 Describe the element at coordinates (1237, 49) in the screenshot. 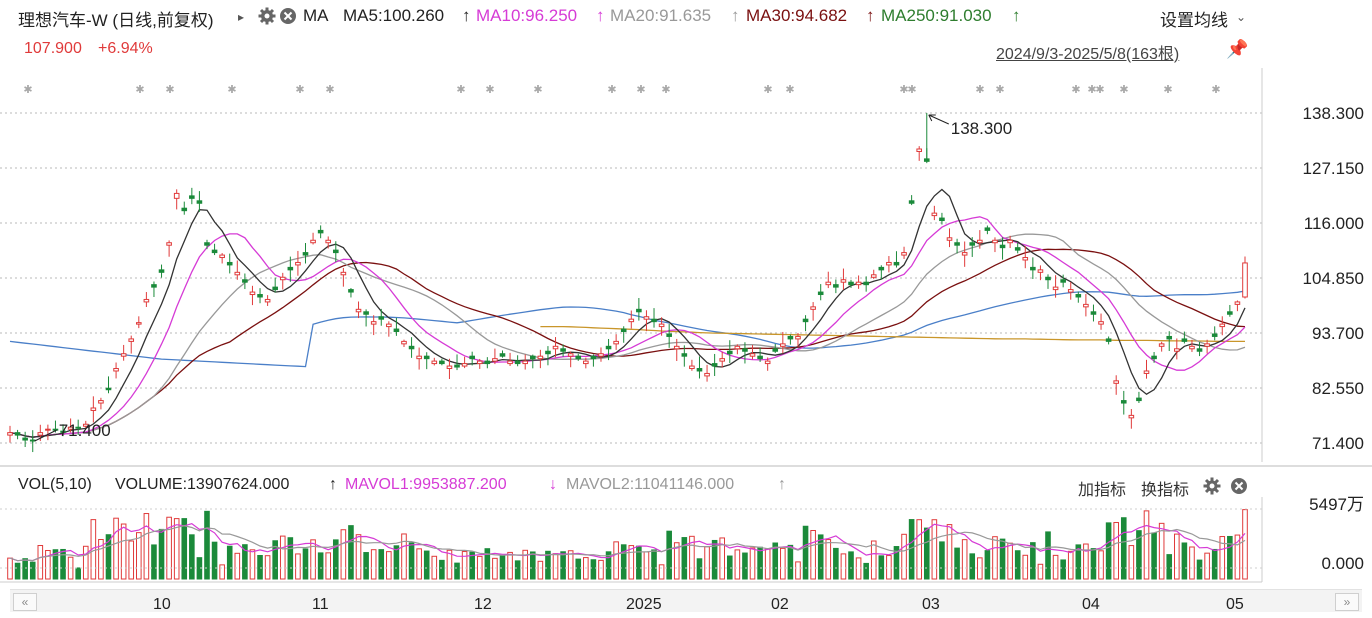

I see `pin-icon: 📌` at that location.